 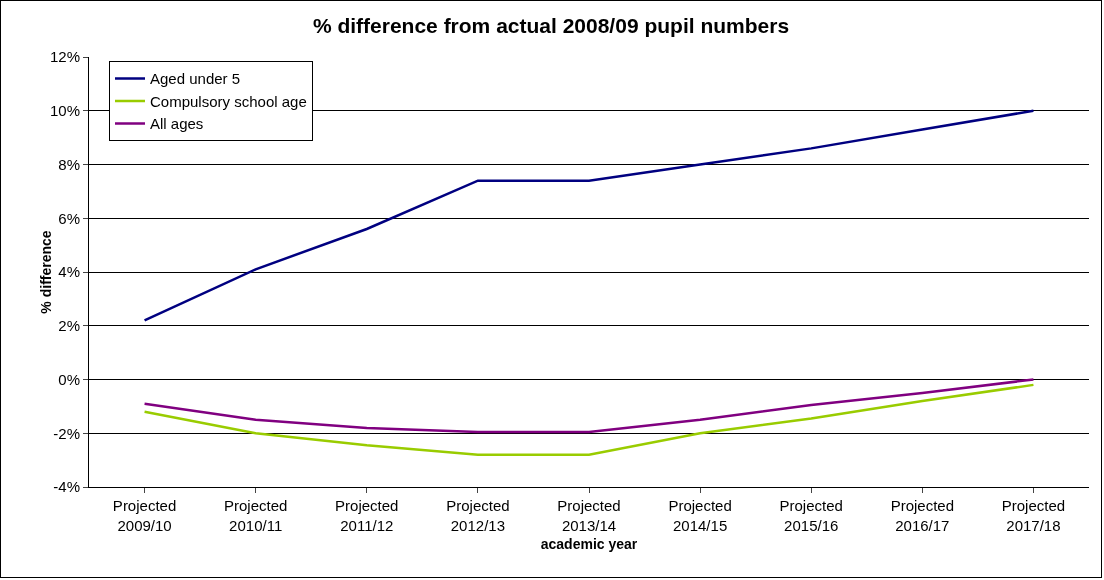 What do you see at coordinates (551, 25) in the screenshot?
I see `chart-title: % difference from actual 2008/09 pupil numbers` at bounding box center [551, 25].